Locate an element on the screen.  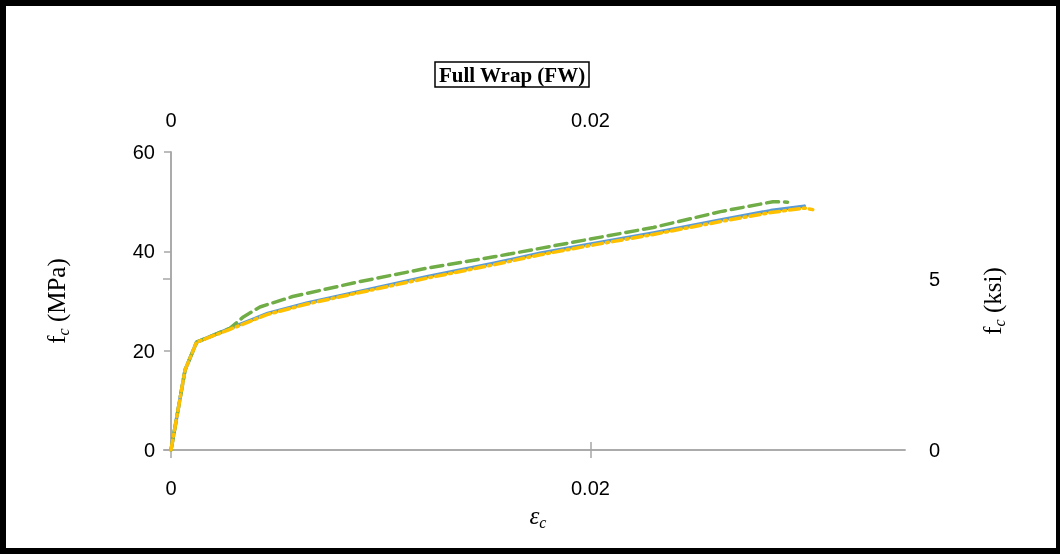
x2-tick-label: 0.02 is located at coordinates (590, 488).